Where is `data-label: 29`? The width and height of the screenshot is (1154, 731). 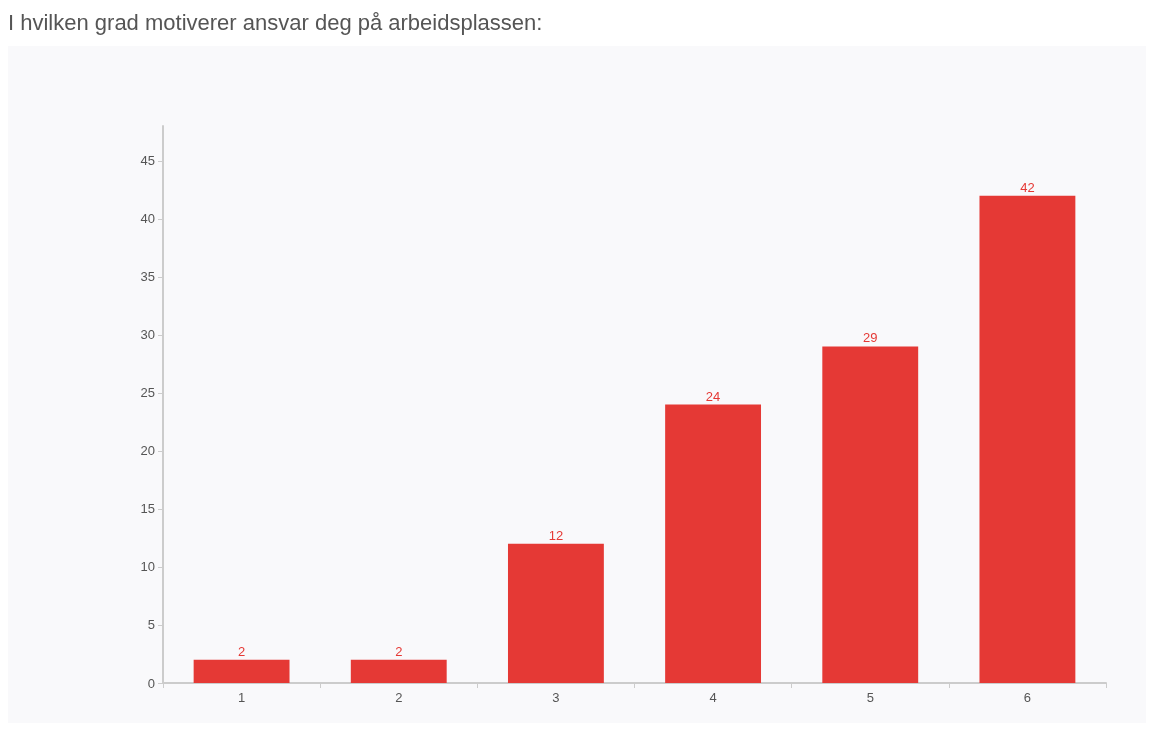 data-label: 29 is located at coordinates (870, 338).